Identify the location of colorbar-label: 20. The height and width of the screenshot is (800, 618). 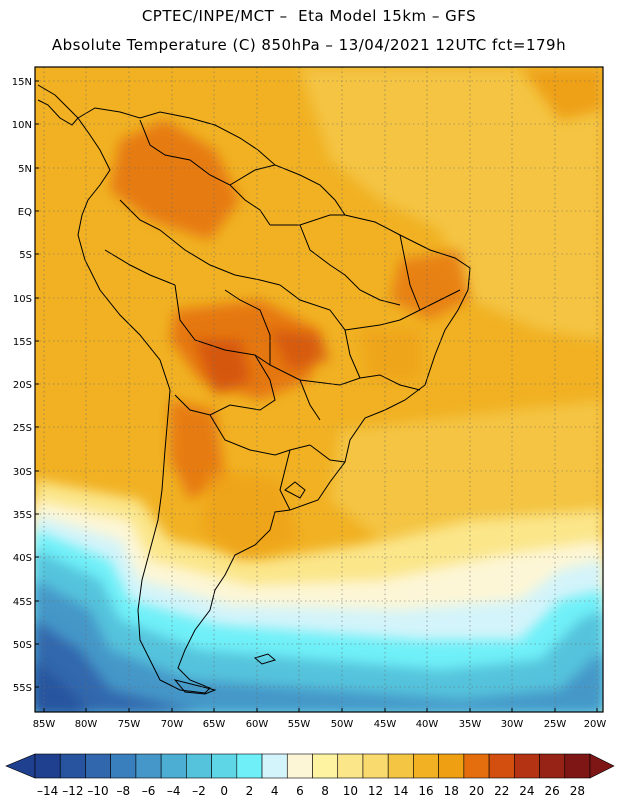
(476, 791).